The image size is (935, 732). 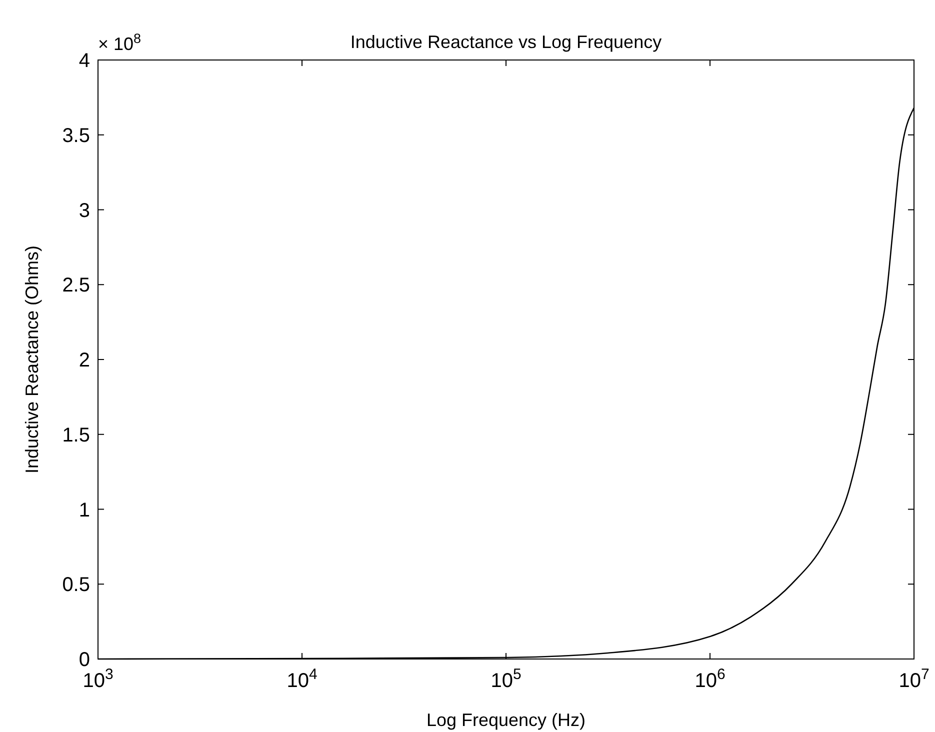 What do you see at coordinates (506, 679) in the screenshot?
I see `x-tick-label: 10$^{5}$` at bounding box center [506, 679].